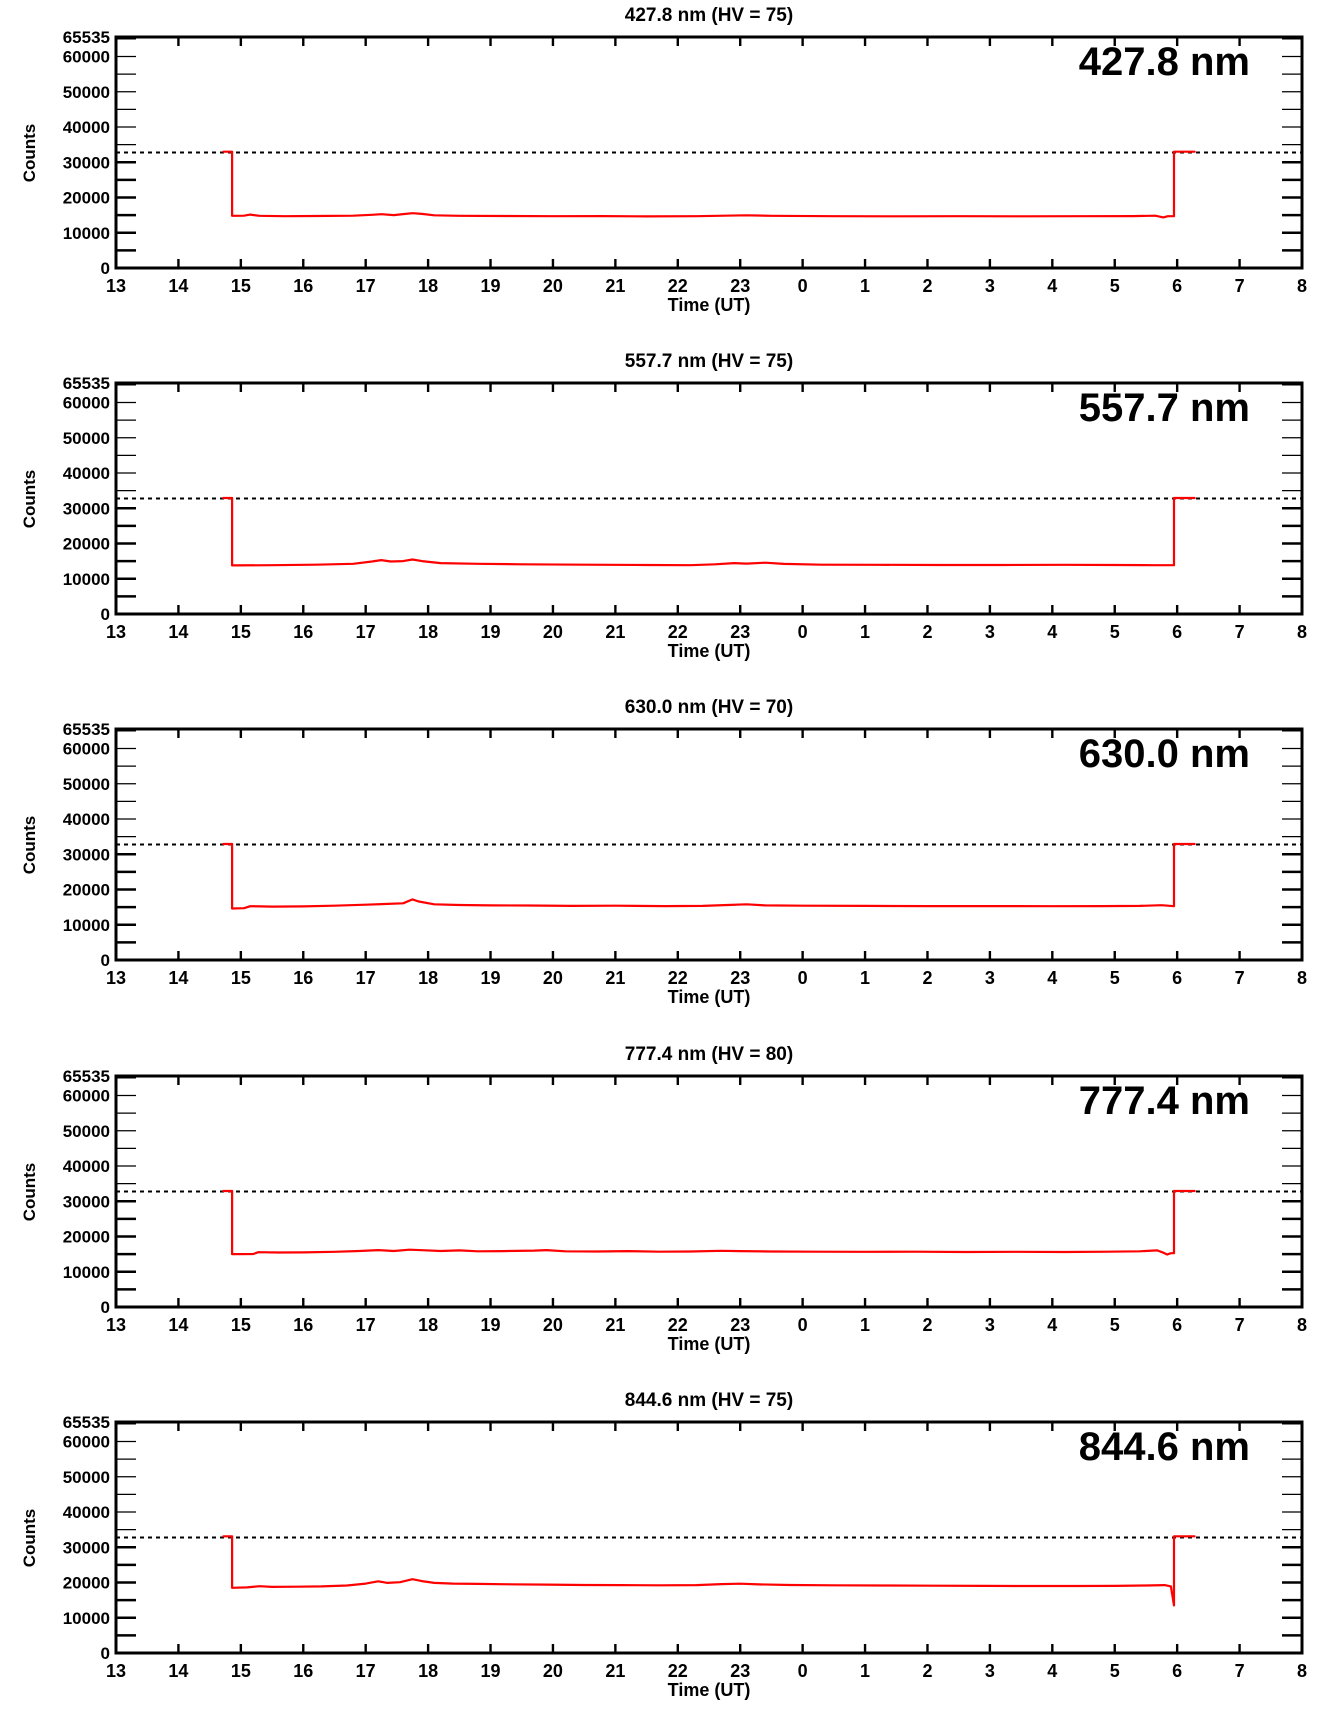 The height and width of the screenshot is (1731, 1336). I want to click on svg-text: 21, so click(615, 1325).